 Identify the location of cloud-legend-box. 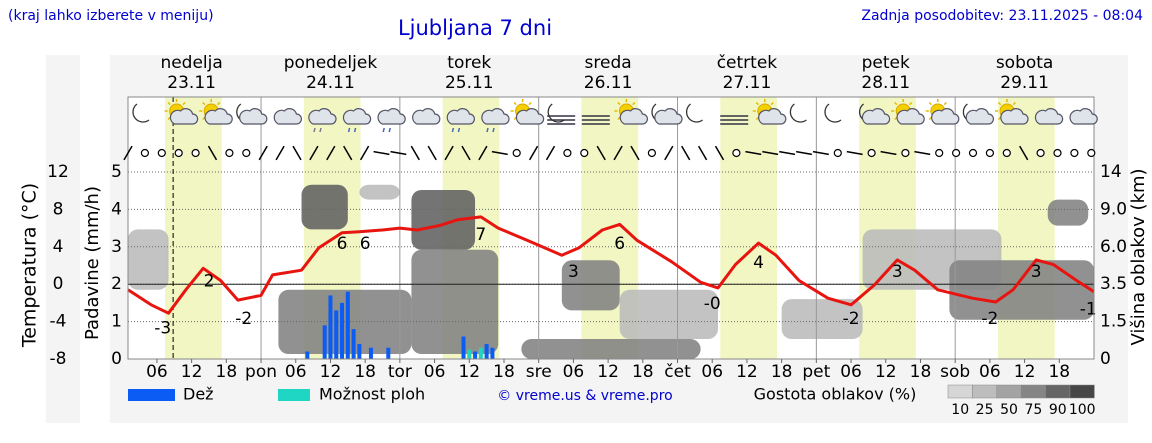
(1058, 391).